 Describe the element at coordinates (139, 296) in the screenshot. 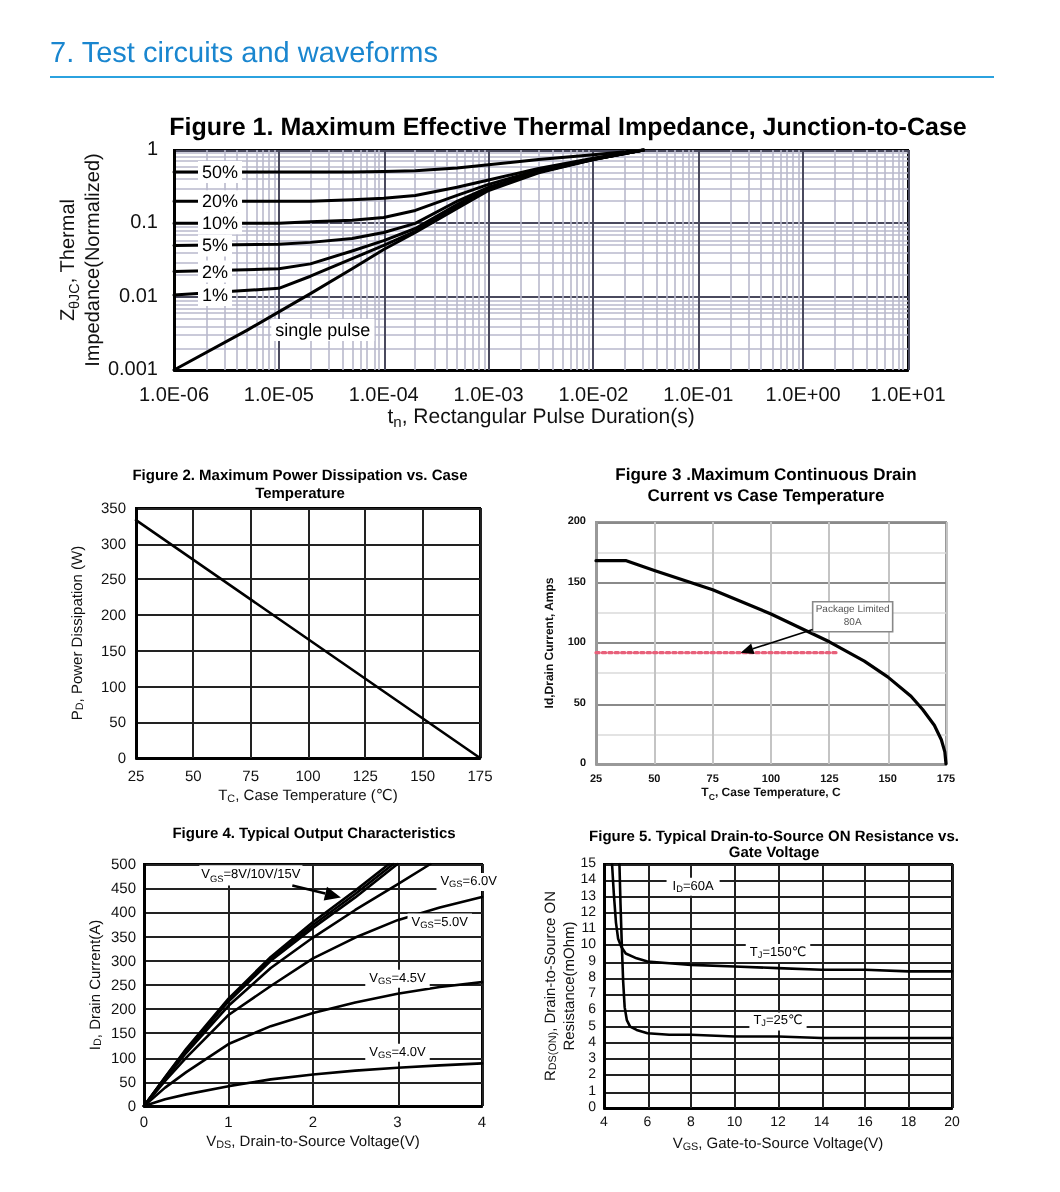

I see `y-tick-label: 0.01` at that location.